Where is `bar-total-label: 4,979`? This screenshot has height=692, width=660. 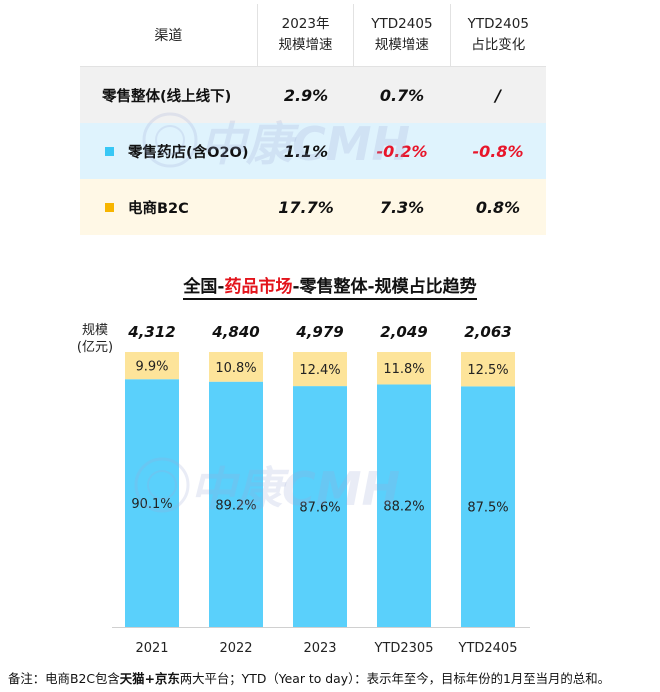
bar-total-label: 4,979 is located at coordinates (319, 332).